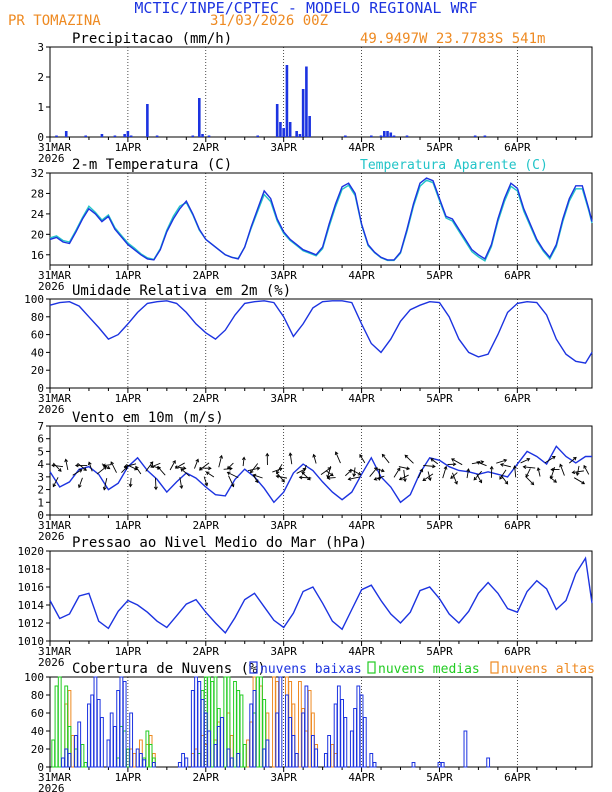 The height and width of the screenshot is (792, 612). I want to click on y-tick-label: 6, so click(40, 439).